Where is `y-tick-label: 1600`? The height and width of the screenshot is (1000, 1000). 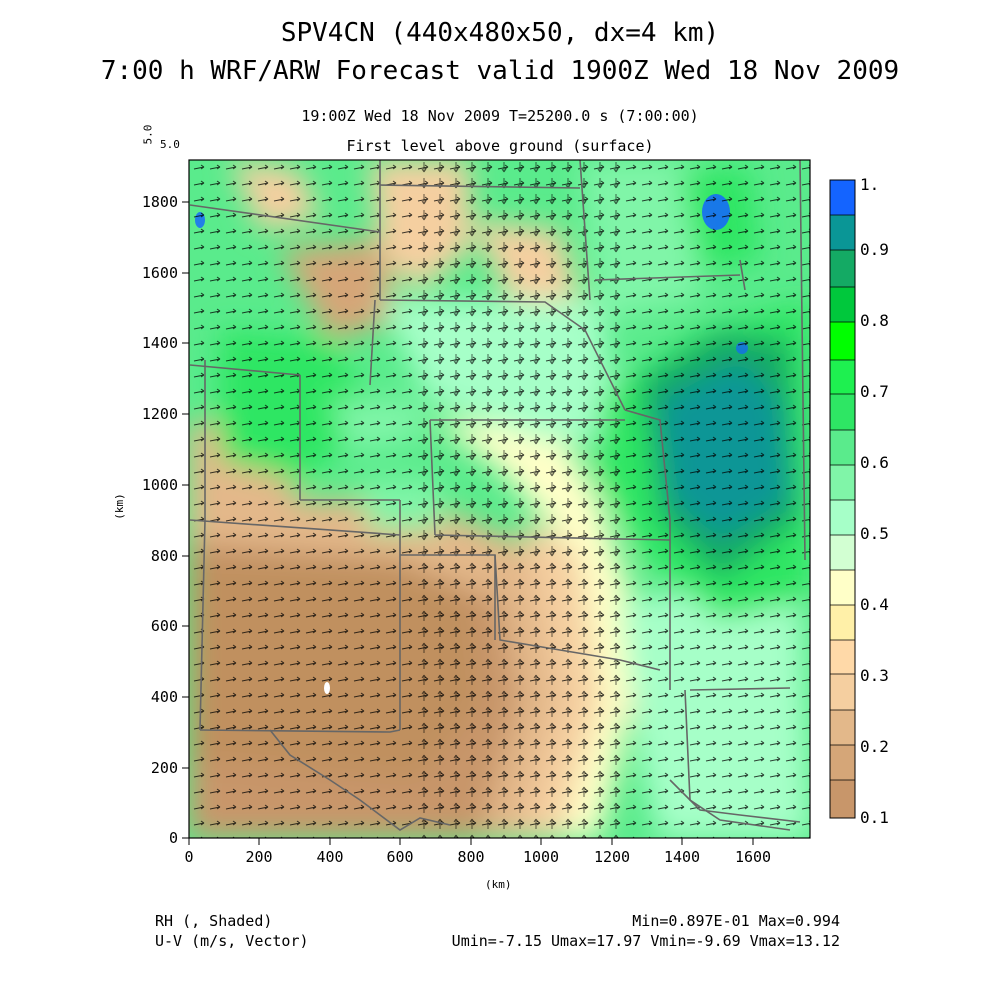
y-tick-label: 1600 is located at coordinates (159, 273).